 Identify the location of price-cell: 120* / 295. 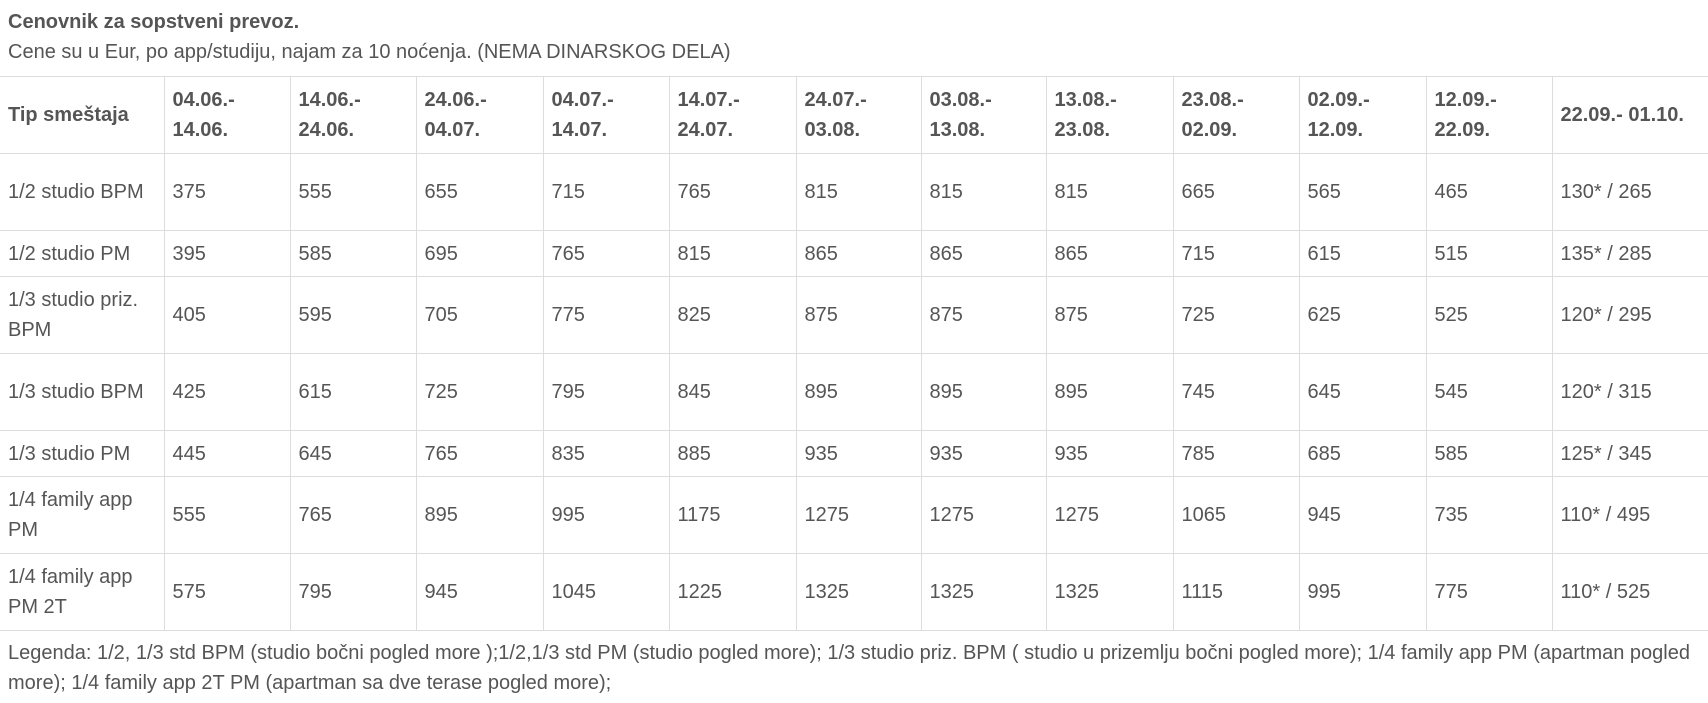
(1629, 315).